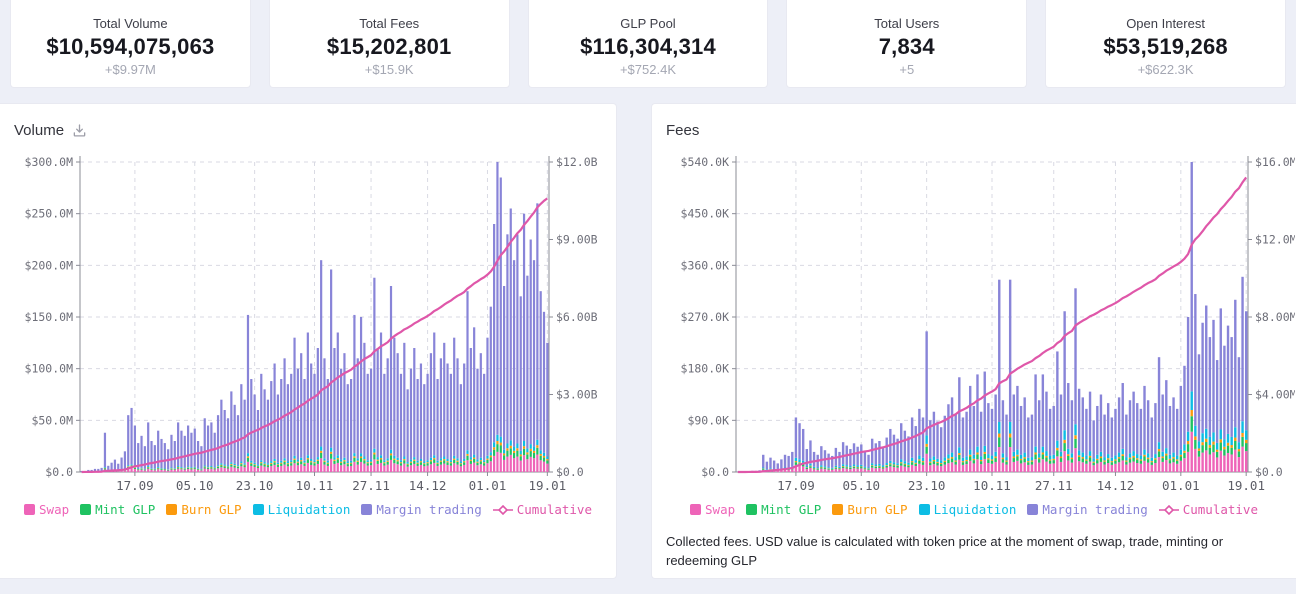 The image size is (1296, 594). What do you see at coordinates (49, 265) in the screenshot?
I see `left-axis-tick-label: $200.0M` at bounding box center [49, 265].